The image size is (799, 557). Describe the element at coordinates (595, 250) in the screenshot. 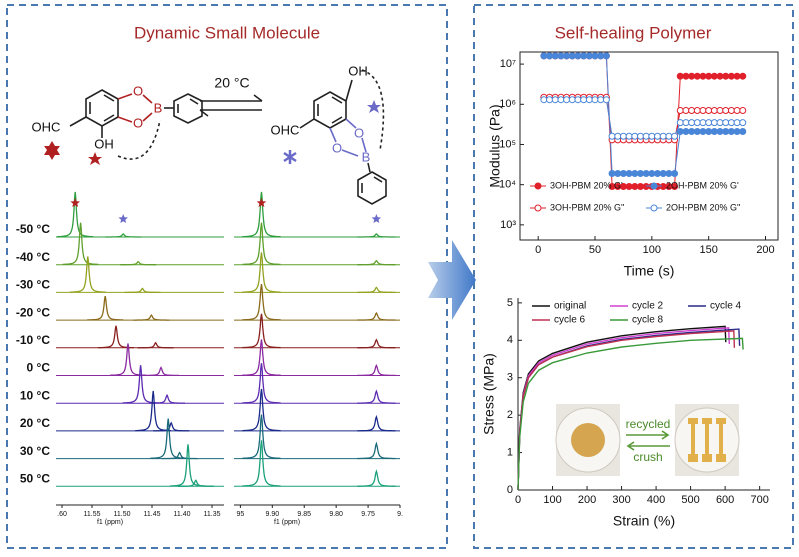

I see `x-tick-label: 50` at that location.